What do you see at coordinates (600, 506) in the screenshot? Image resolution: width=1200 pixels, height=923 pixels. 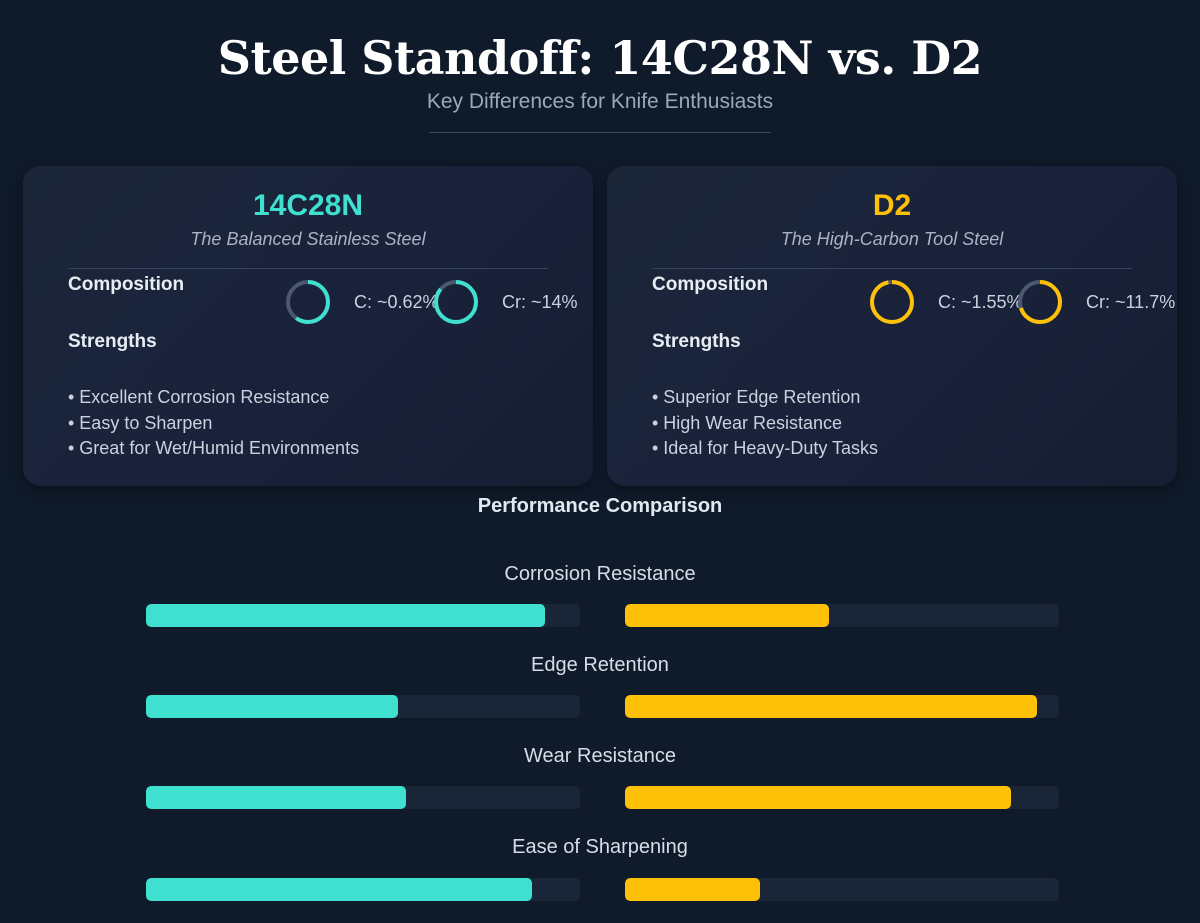 I see `performance-title: Performance Comparison` at bounding box center [600, 506].